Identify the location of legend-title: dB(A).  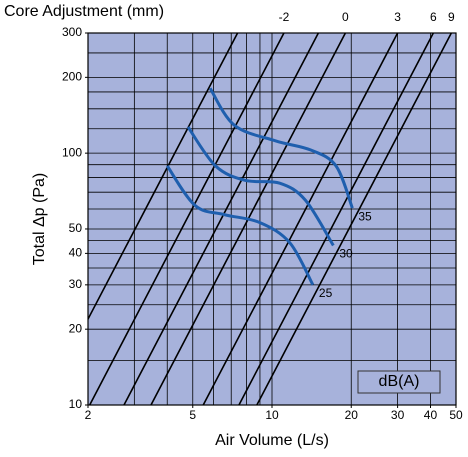
(399, 381).